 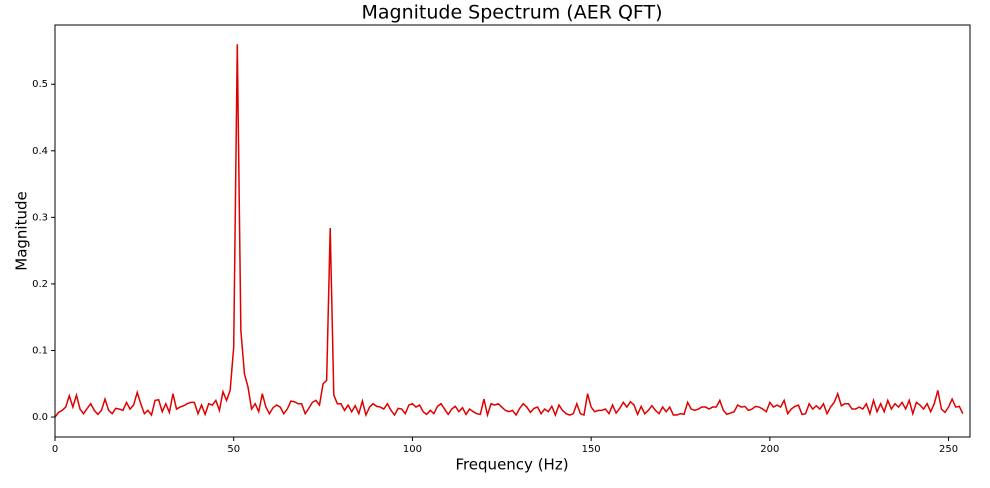 I want to click on y-tick-label: 0.2, so click(x=40, y=284).